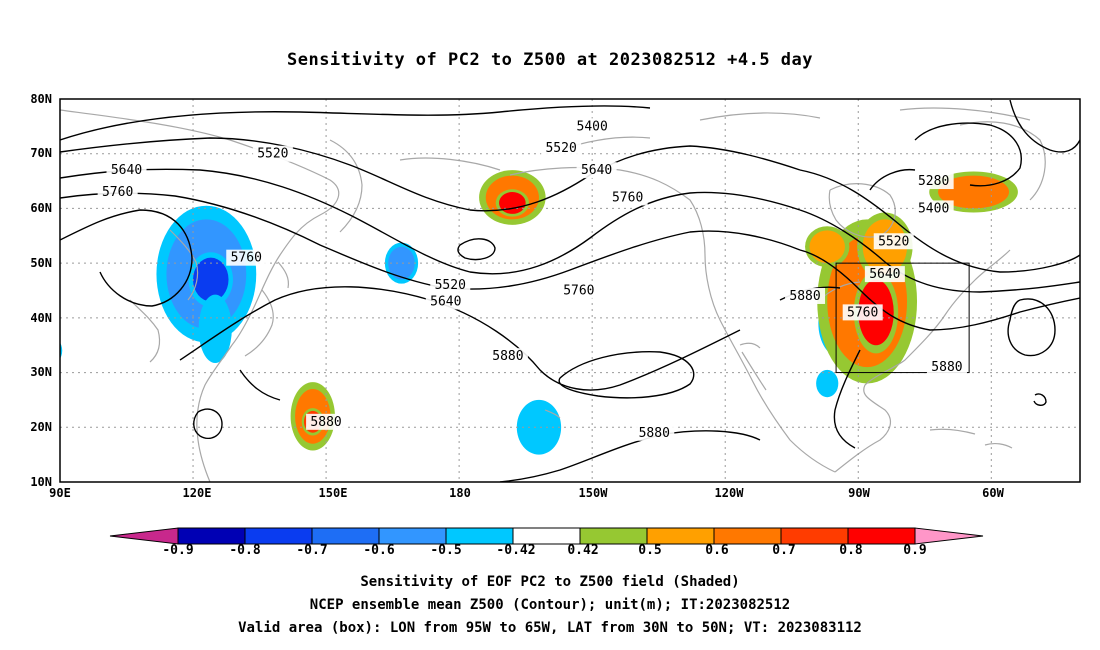 The width and height of the screenshot is (1100, 650). What do you see at coordinates (41, 153) in the screenshot?
I see `lat-tick-label: 70N` at bounding box center [41, 153].